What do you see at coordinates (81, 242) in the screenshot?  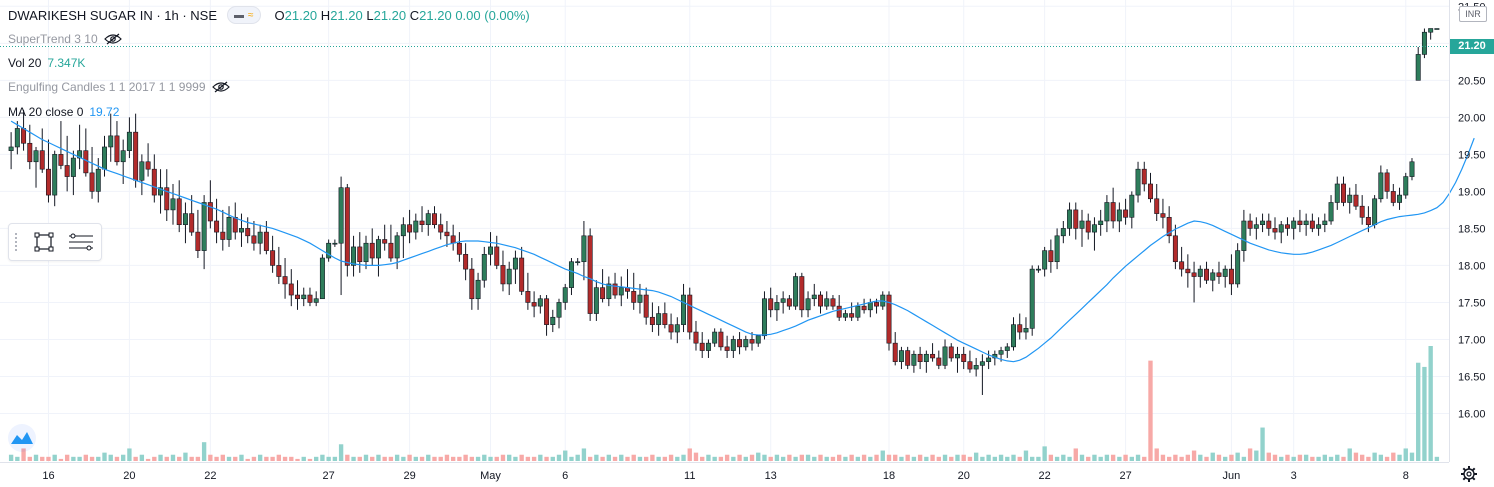 I see `lines-tool-icon` at bounding box center [81, 242].